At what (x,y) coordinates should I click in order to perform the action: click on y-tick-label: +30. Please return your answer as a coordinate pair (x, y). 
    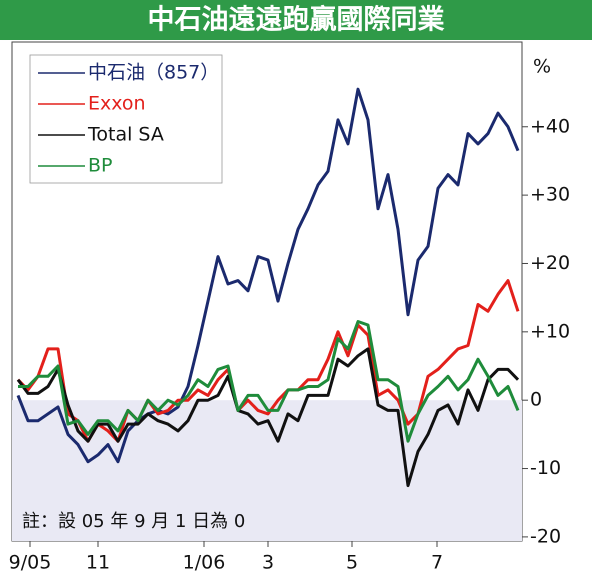
    Looking at the image, I should click on (550, 195).